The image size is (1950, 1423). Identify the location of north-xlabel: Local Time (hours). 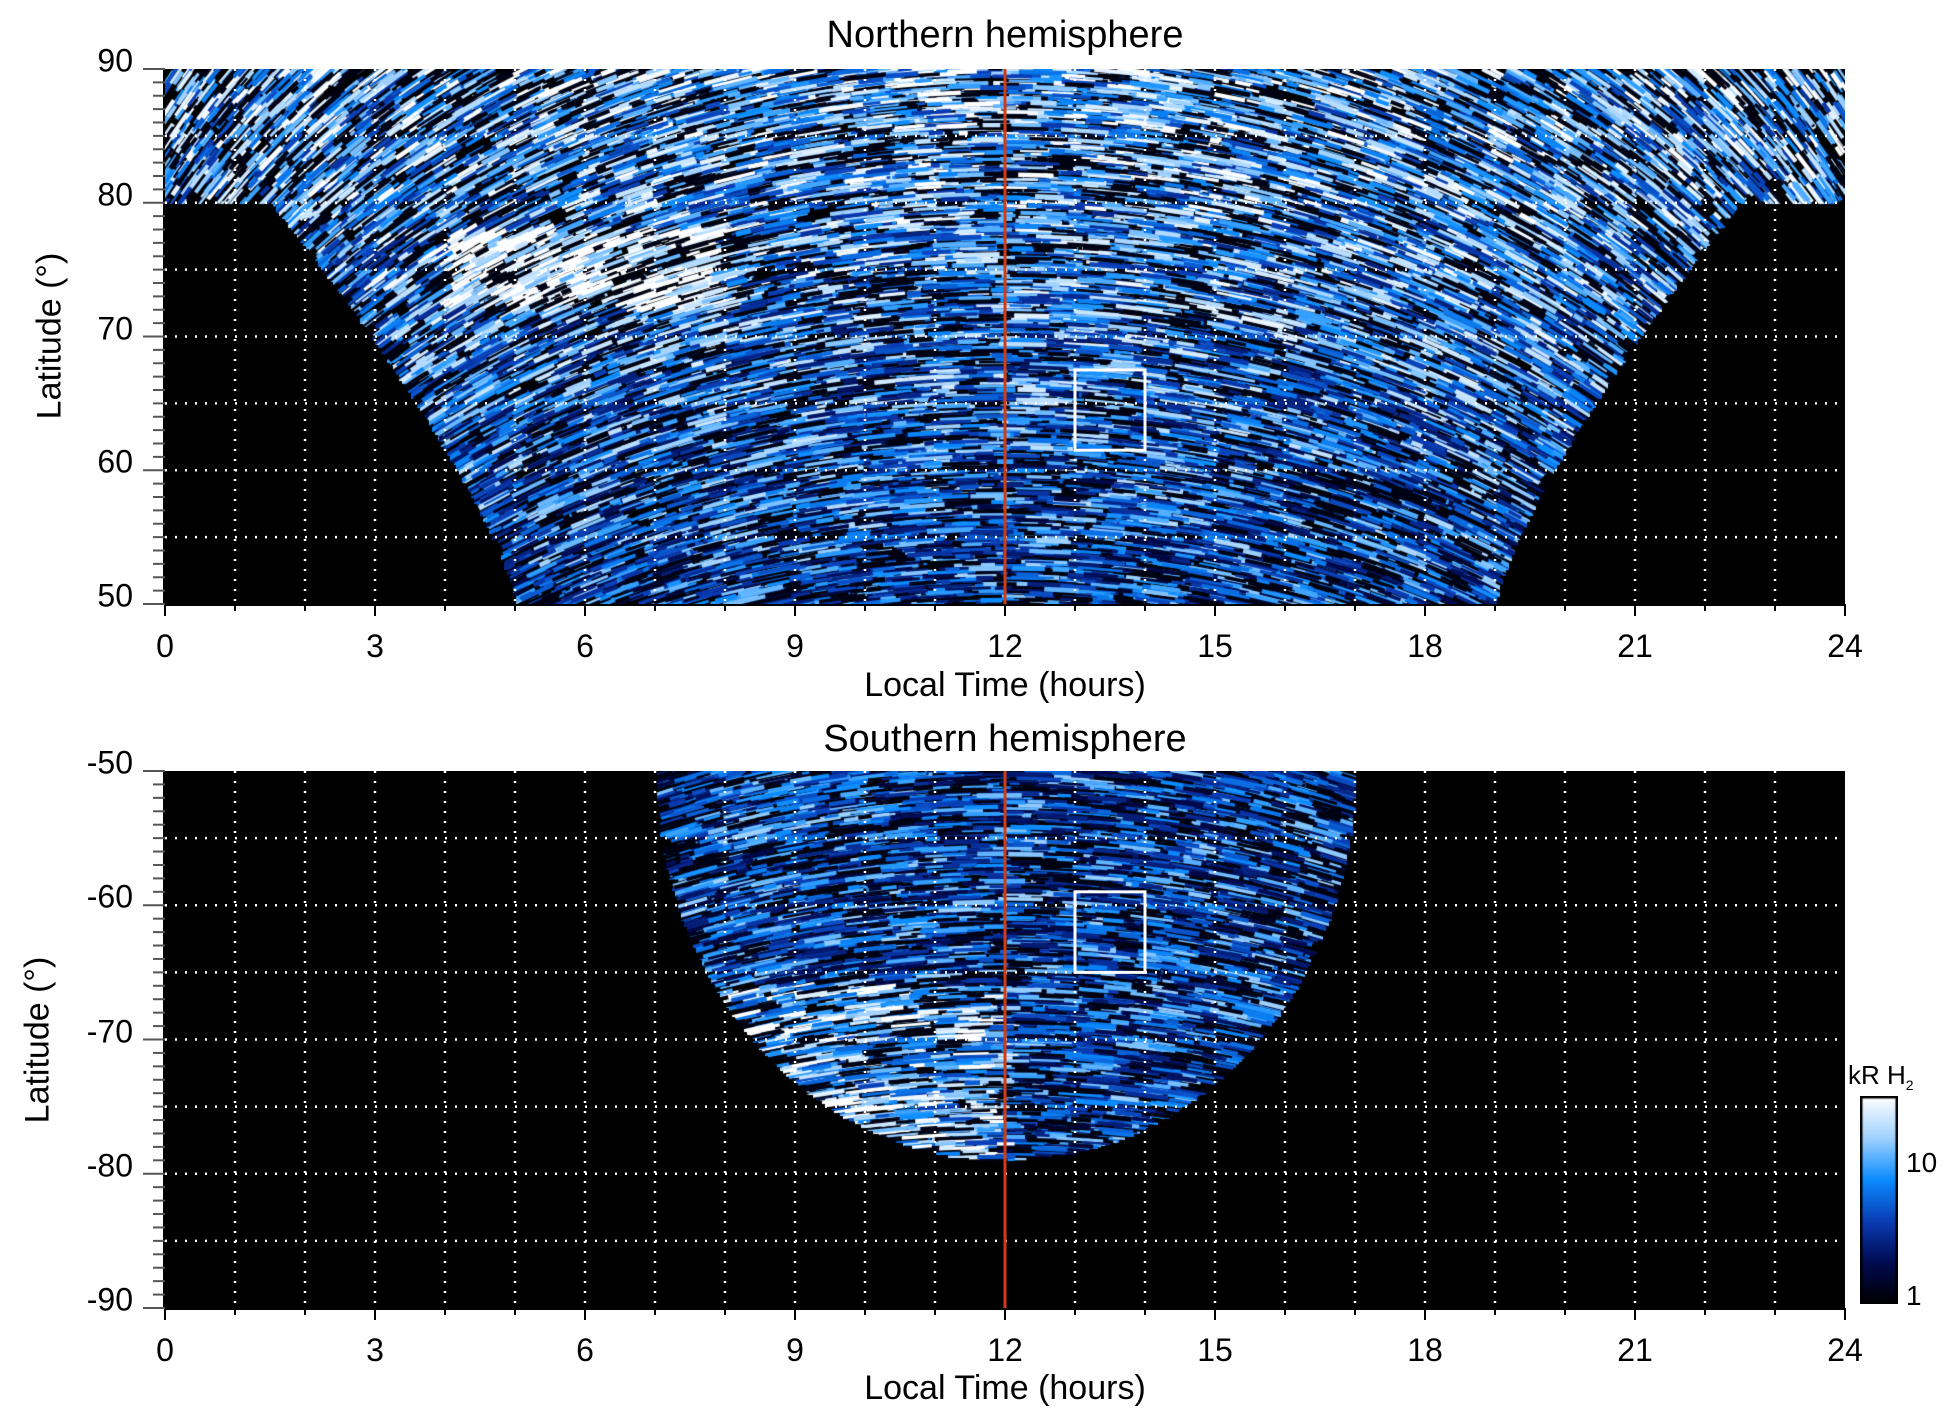
(1005, 685).